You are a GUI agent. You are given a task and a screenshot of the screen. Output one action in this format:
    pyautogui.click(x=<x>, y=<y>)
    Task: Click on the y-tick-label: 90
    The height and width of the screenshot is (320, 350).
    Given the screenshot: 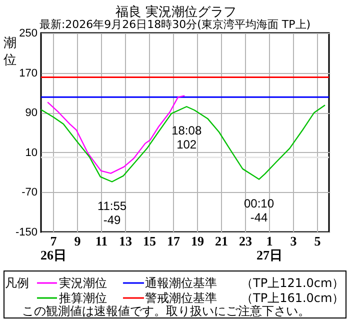 What is the action you would take?
    pyautogui.click(x=31, y=113)
    